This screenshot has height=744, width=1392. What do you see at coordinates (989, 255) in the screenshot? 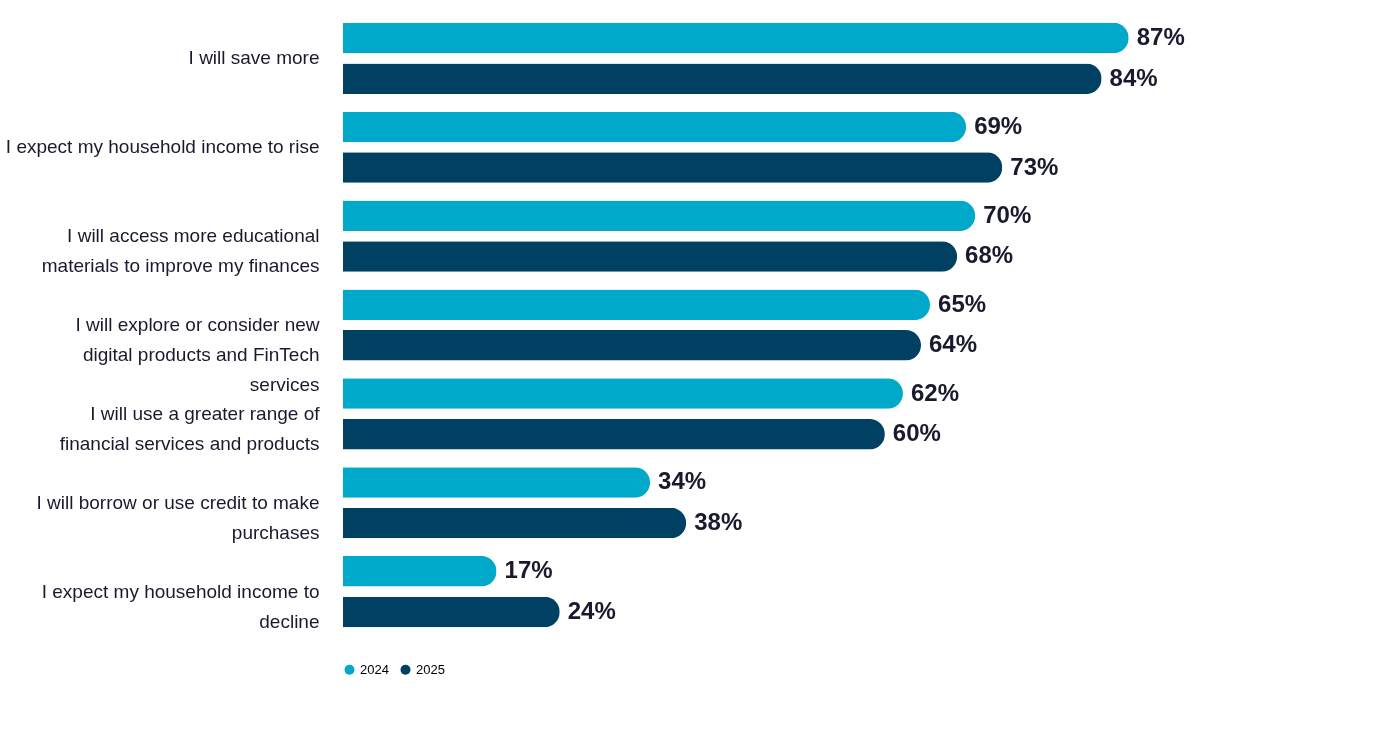
I see `data-label: 68%` at bounding box center [989, 255].